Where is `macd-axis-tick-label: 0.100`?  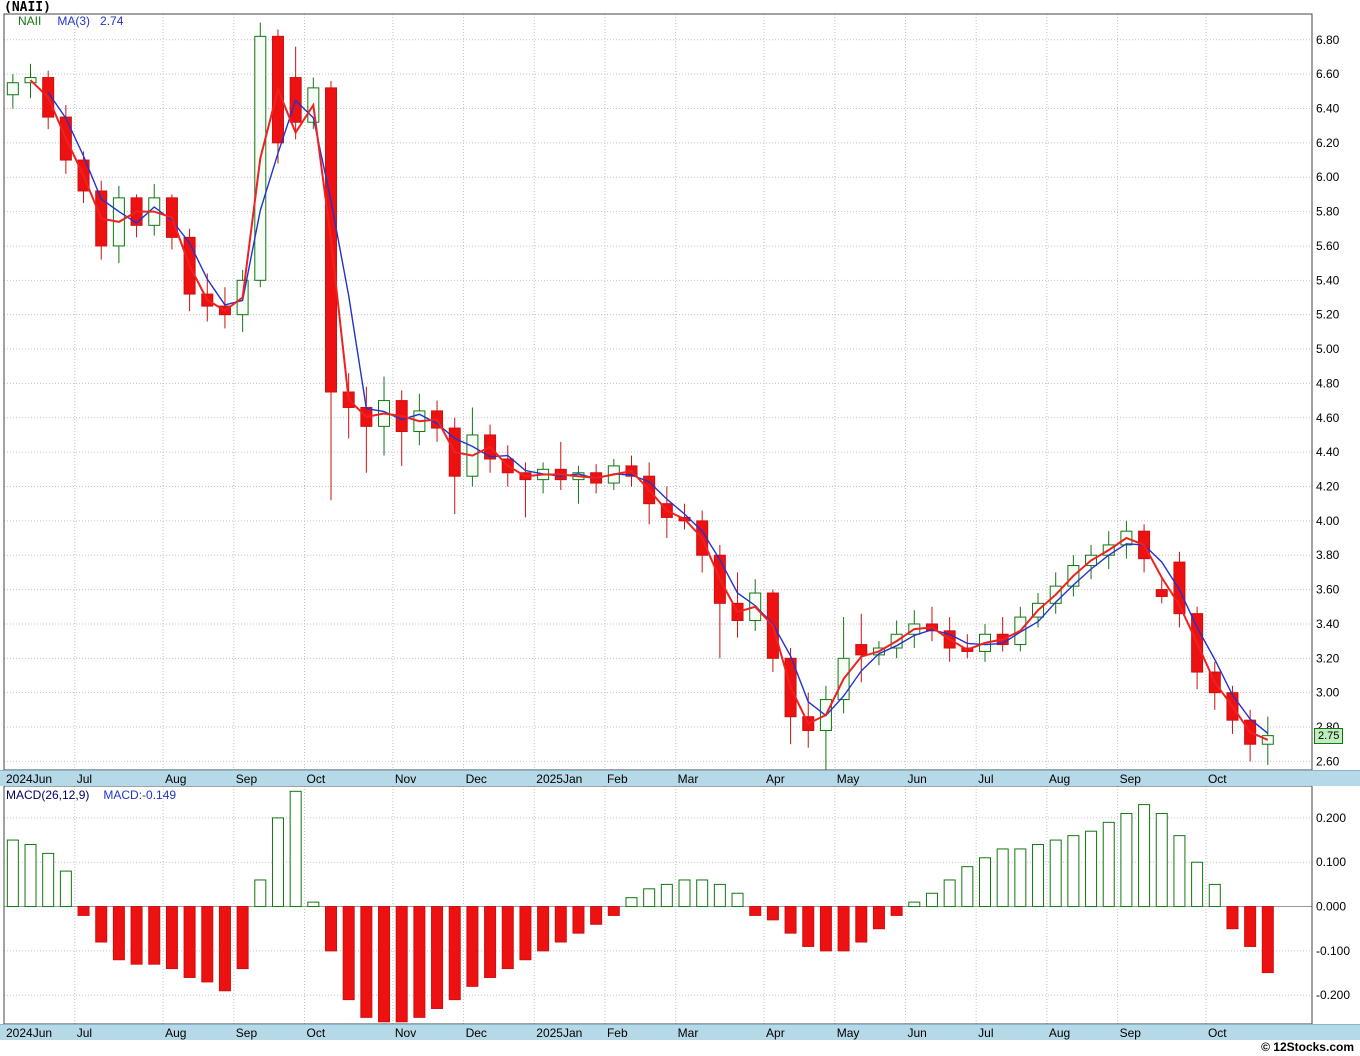 macd-axis-tick-label: 0.100 is located at coordinates (1331, 862).